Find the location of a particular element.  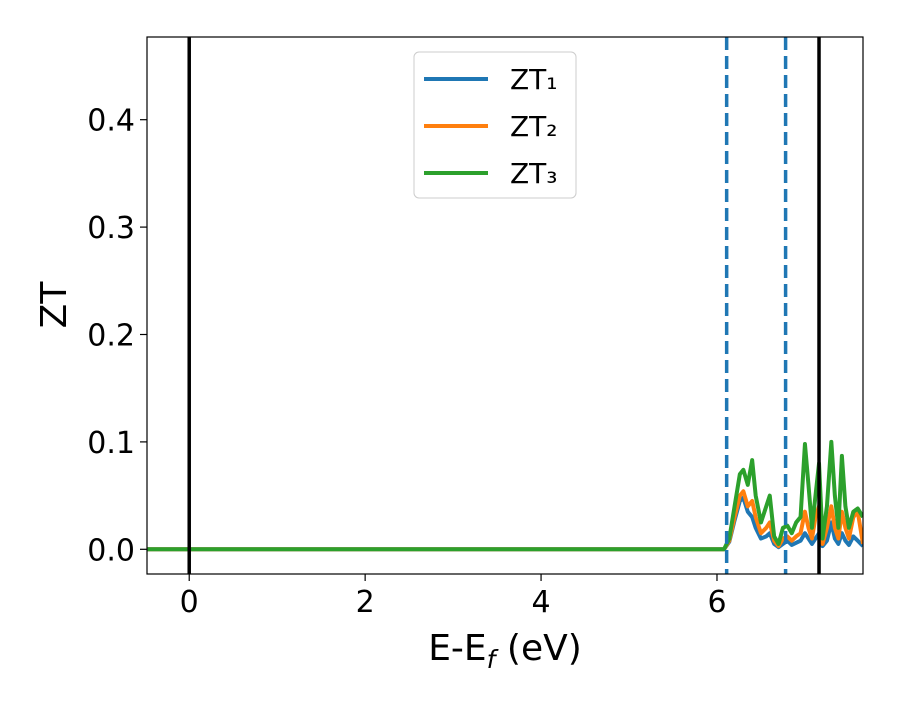

y-tick-label: 0.1 is located at coordinates (111, 443).